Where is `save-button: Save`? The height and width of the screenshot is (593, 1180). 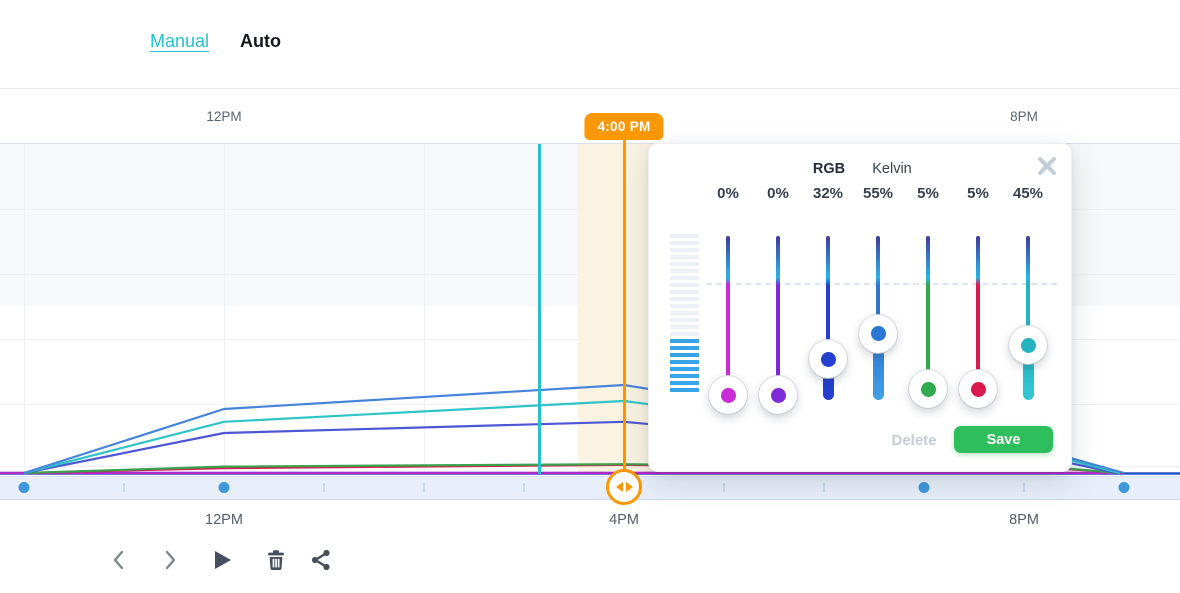 save-button: Save is located at coordinates (1003, 439).